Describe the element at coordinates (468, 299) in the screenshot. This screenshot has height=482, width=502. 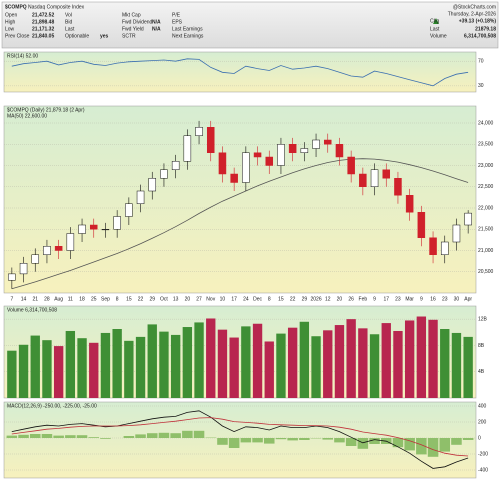
I see `x-tick-label: Apr` at that location.